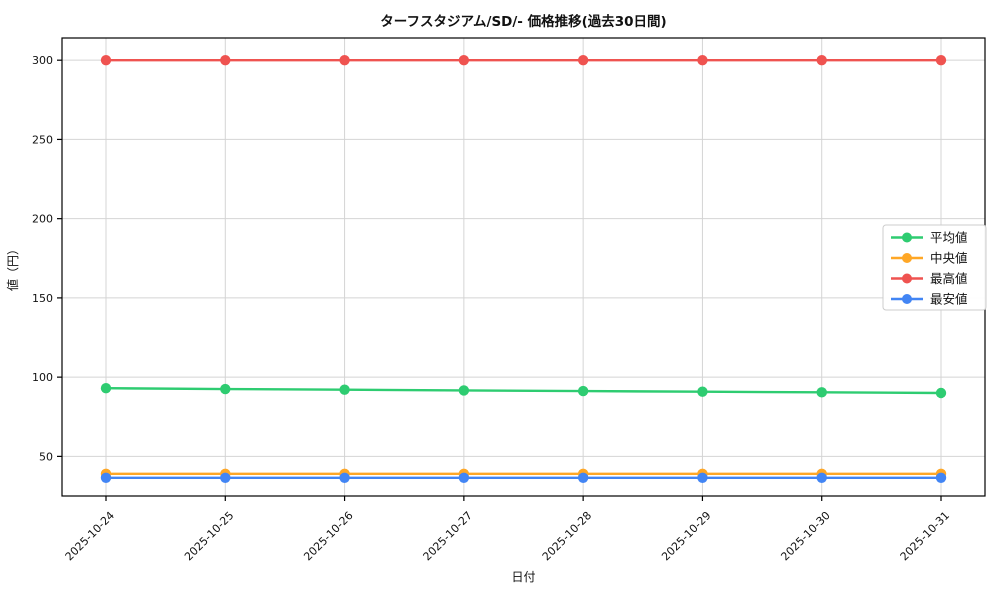 The height and width of the screenshot is (600, 1000). Describe the element at coordinates (949, 237) in the screenshot. I see `legend-label-avg: 平均値` at that location.